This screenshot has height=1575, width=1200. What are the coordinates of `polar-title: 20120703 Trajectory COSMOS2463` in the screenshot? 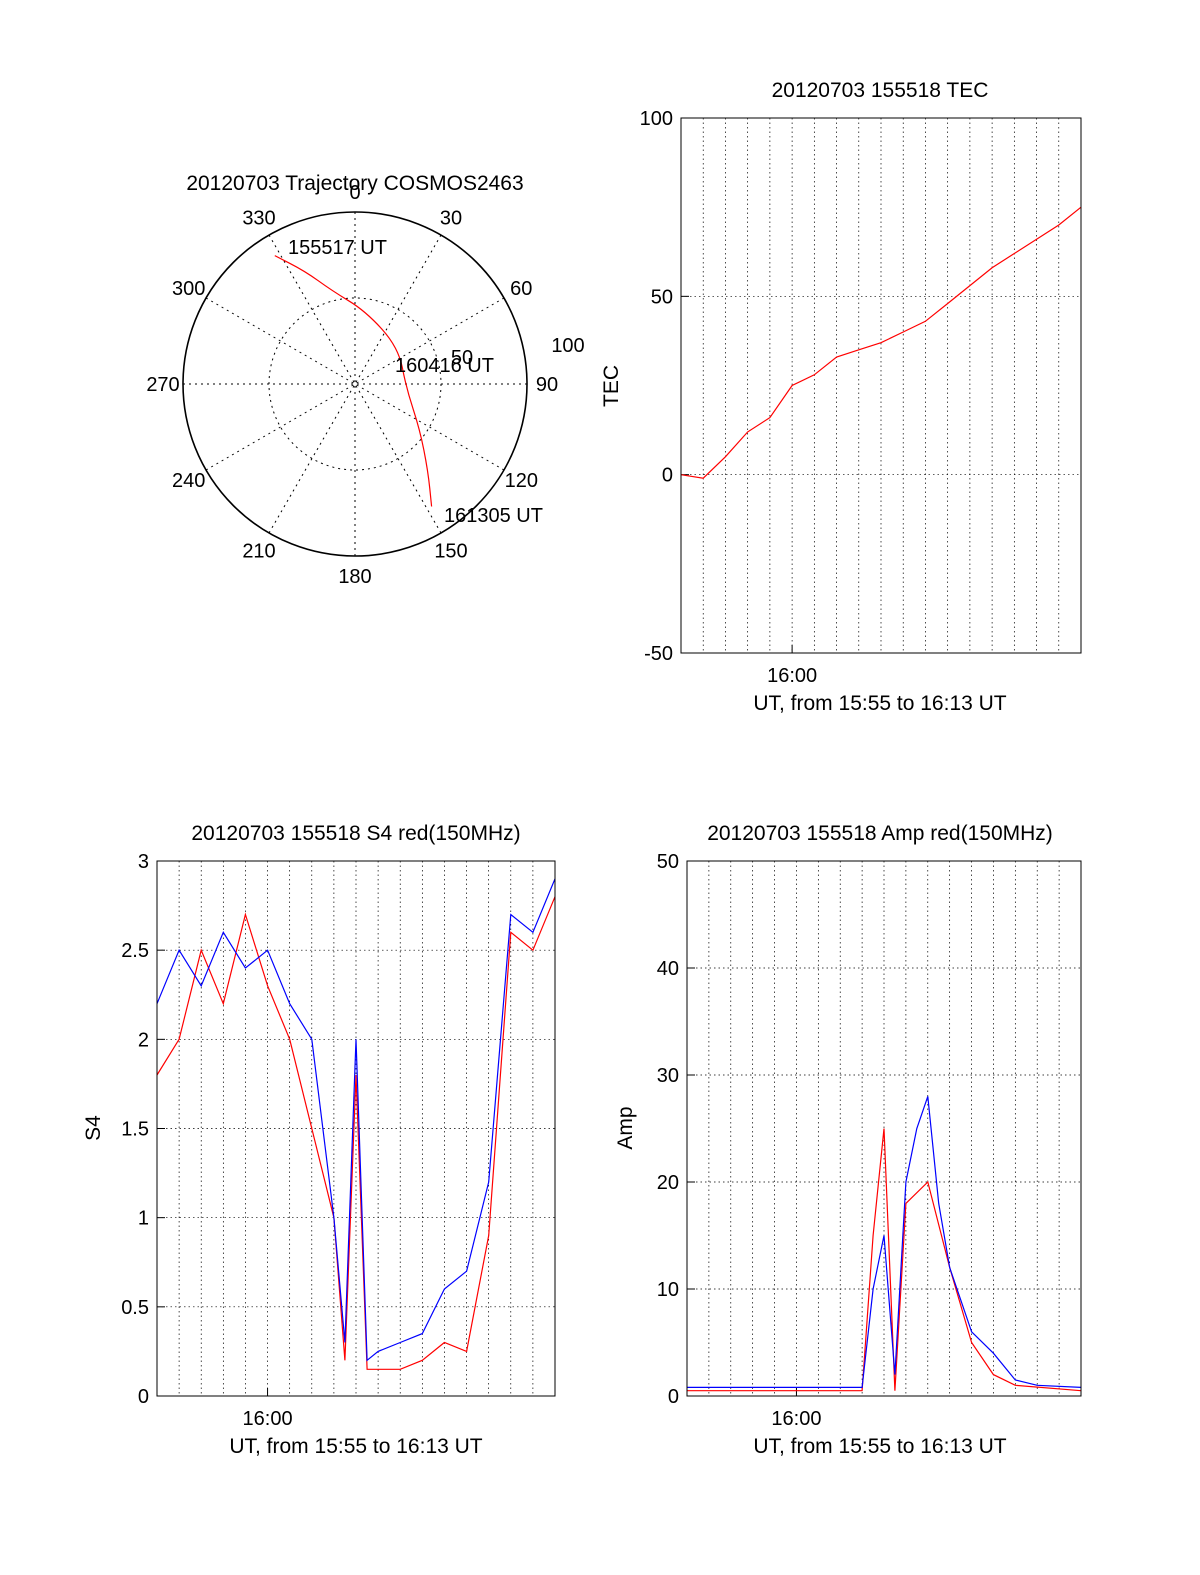 It's located at (354, 183).